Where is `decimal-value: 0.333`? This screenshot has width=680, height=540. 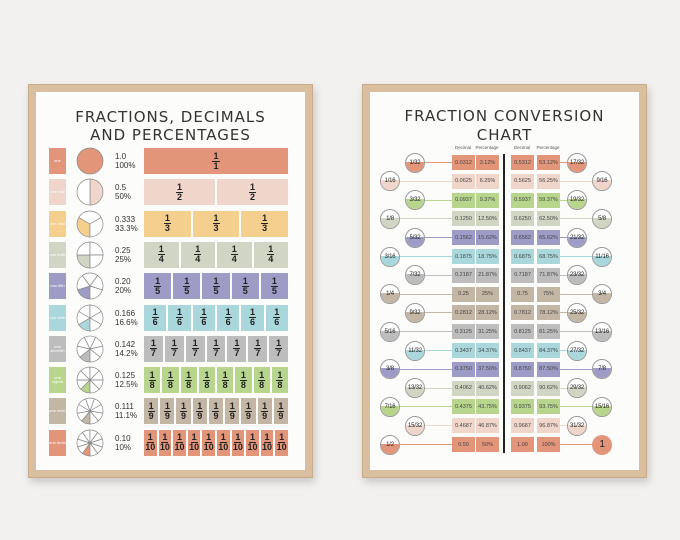 decimal-value: 0.333 is located at coordinates (125, 219).